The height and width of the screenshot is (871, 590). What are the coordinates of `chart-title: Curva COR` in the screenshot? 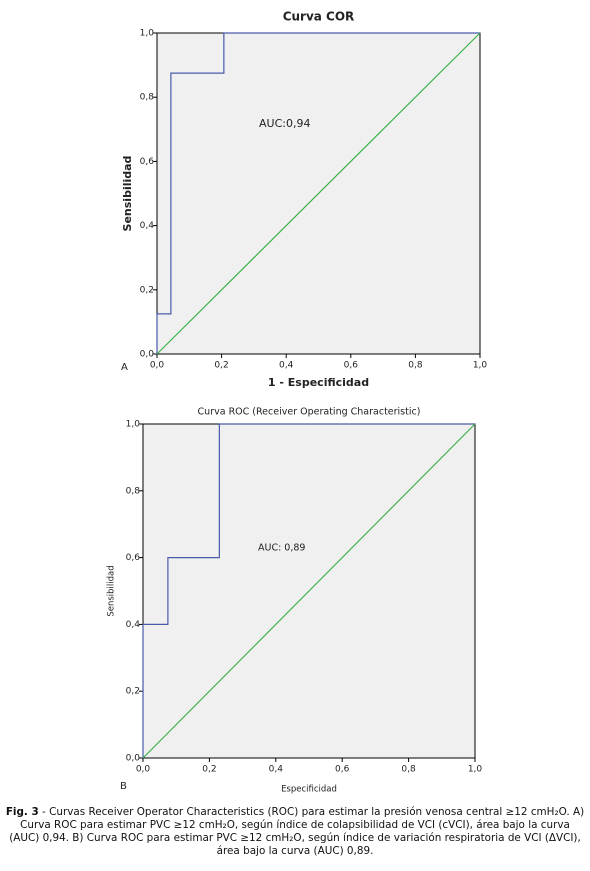 It's located at (319, 17).